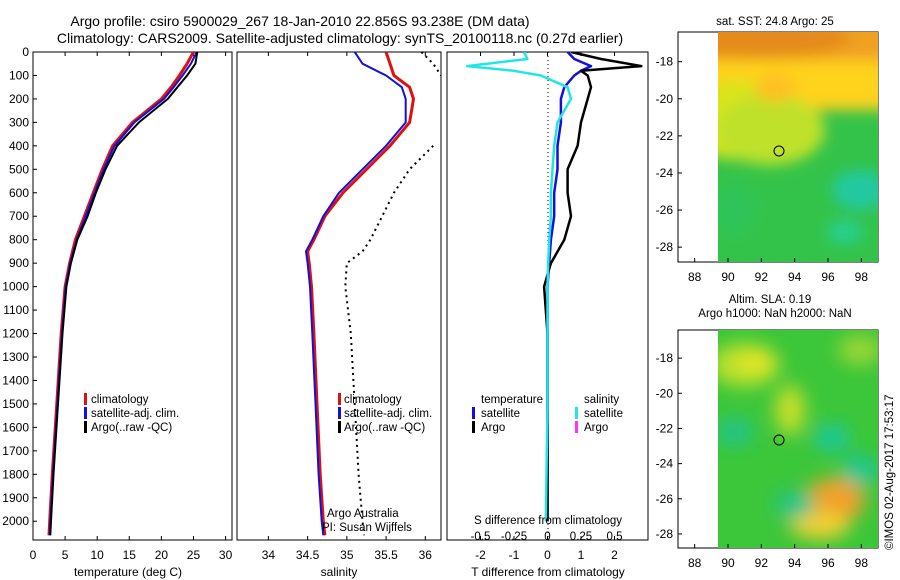 The image size is (900, 580). I want to click on sla-map-ticks: 88 90 92 94 96 98 -18 -20 -22 -24 -26 -28, so click(762, 460).